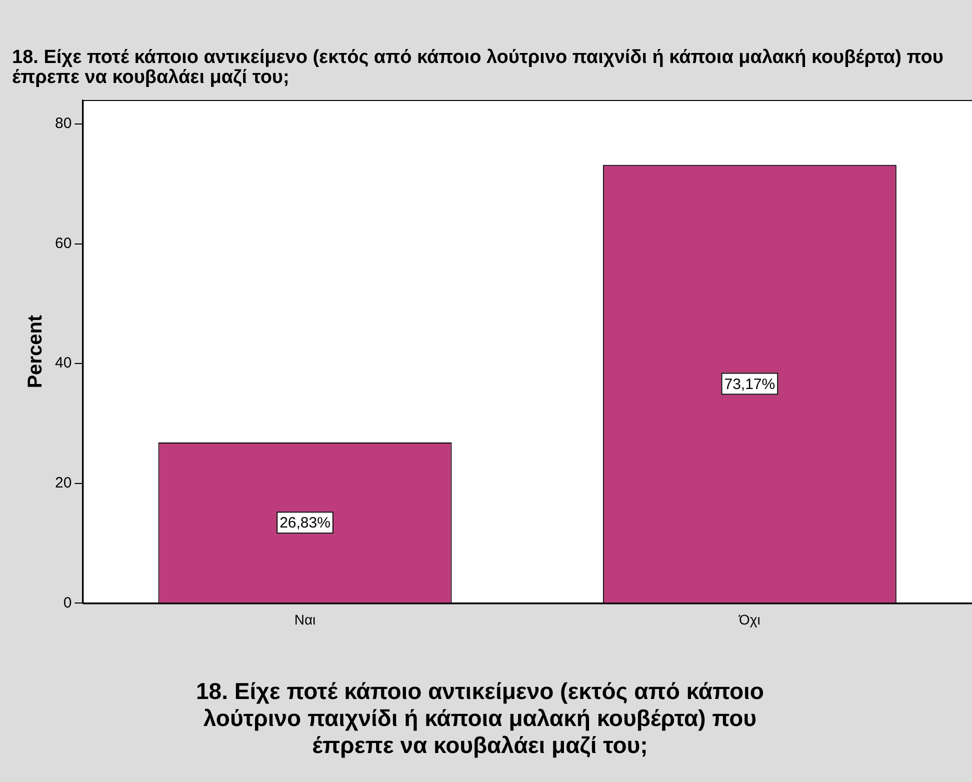  I want to click on y-tick-label: 20, so click(63, 483).